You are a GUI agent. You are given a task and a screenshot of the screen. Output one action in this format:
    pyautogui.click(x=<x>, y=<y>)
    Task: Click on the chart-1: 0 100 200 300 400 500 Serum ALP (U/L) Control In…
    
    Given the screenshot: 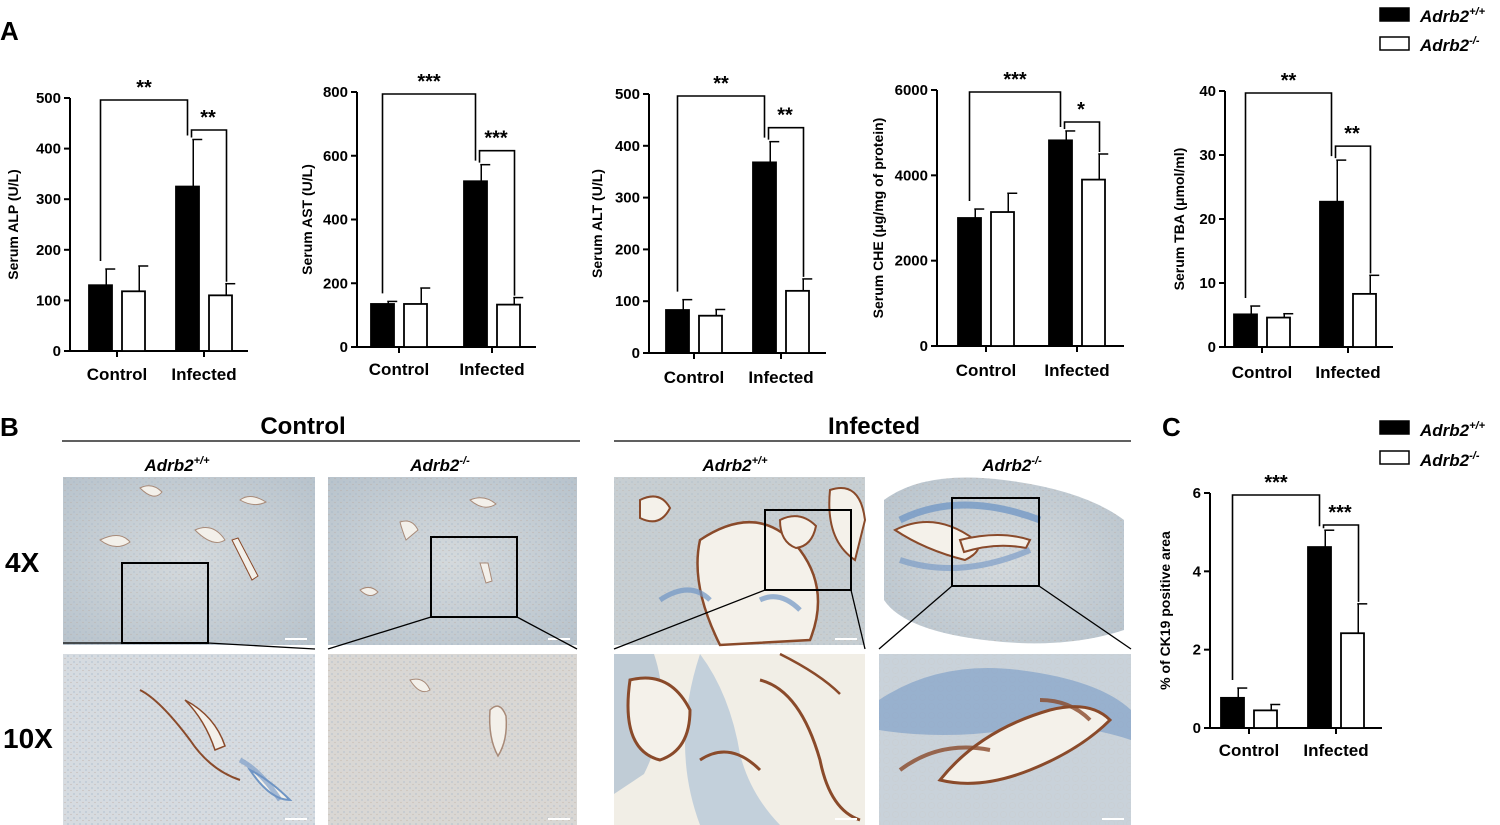 What is the action you would take?
    pyautogui.click(x=126, y=230)
    